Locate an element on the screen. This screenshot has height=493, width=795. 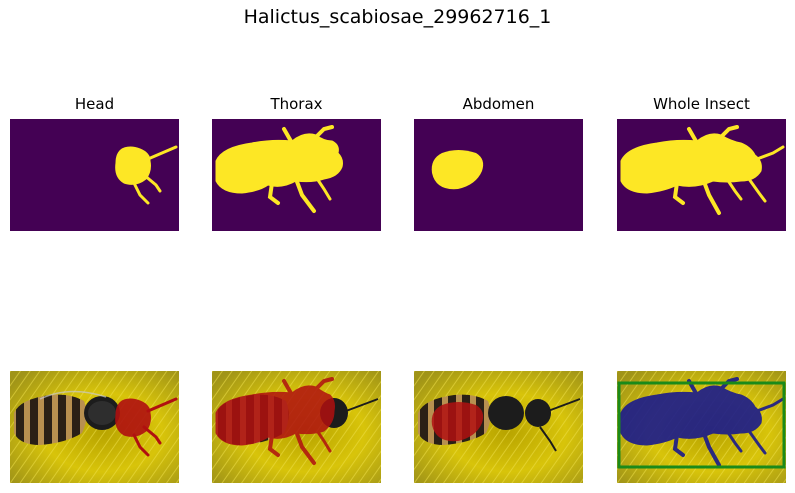
thorax-mask-image is located at coordinates (296, 175).